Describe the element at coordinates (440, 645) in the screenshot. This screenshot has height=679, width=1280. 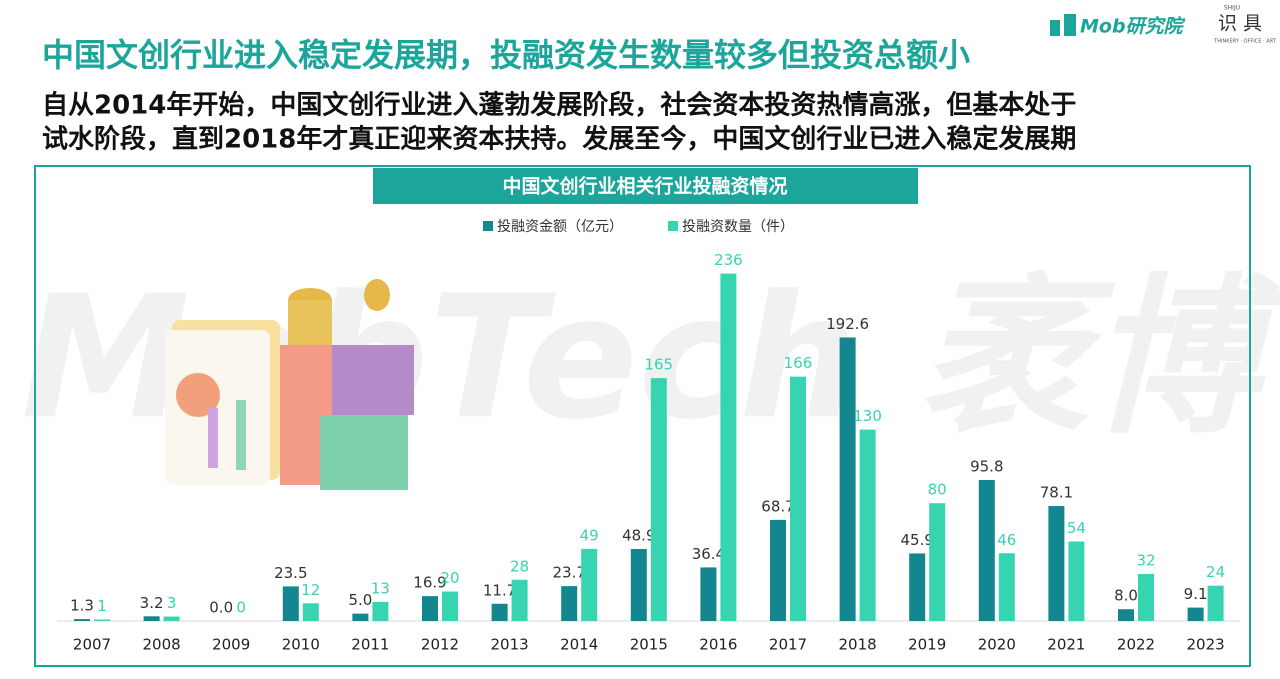
I see `x-tick-label: 2012` at that location.